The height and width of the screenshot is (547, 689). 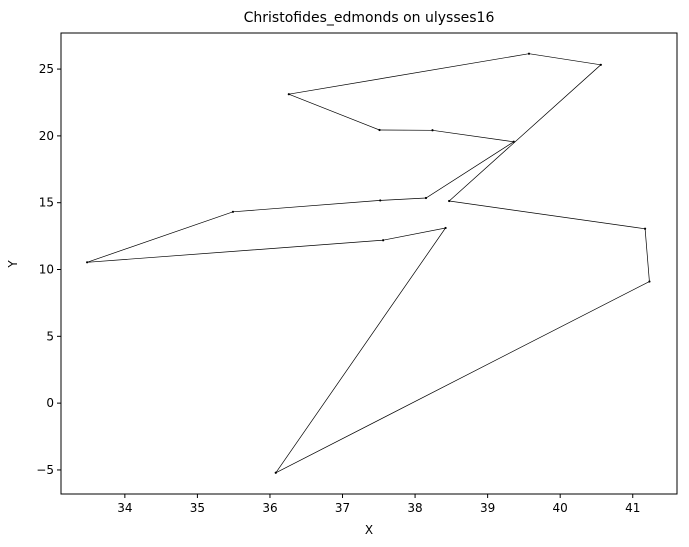 I want to click on x-axis-label: X, so click(x=369, y=530).